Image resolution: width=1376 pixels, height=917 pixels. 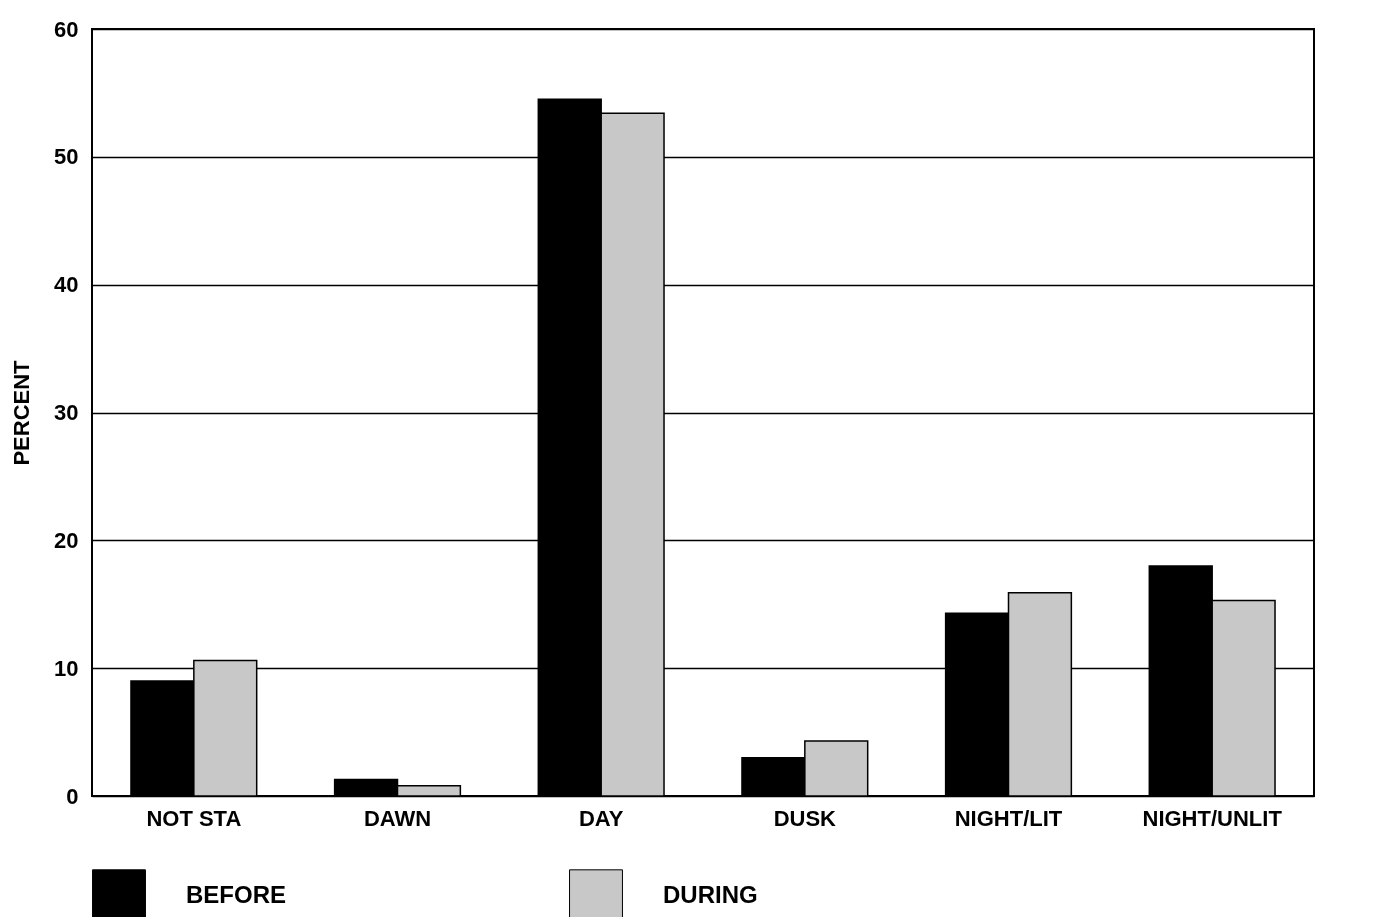 I want to click on x-tick-label: DAWN, so click(x=397, y=818).